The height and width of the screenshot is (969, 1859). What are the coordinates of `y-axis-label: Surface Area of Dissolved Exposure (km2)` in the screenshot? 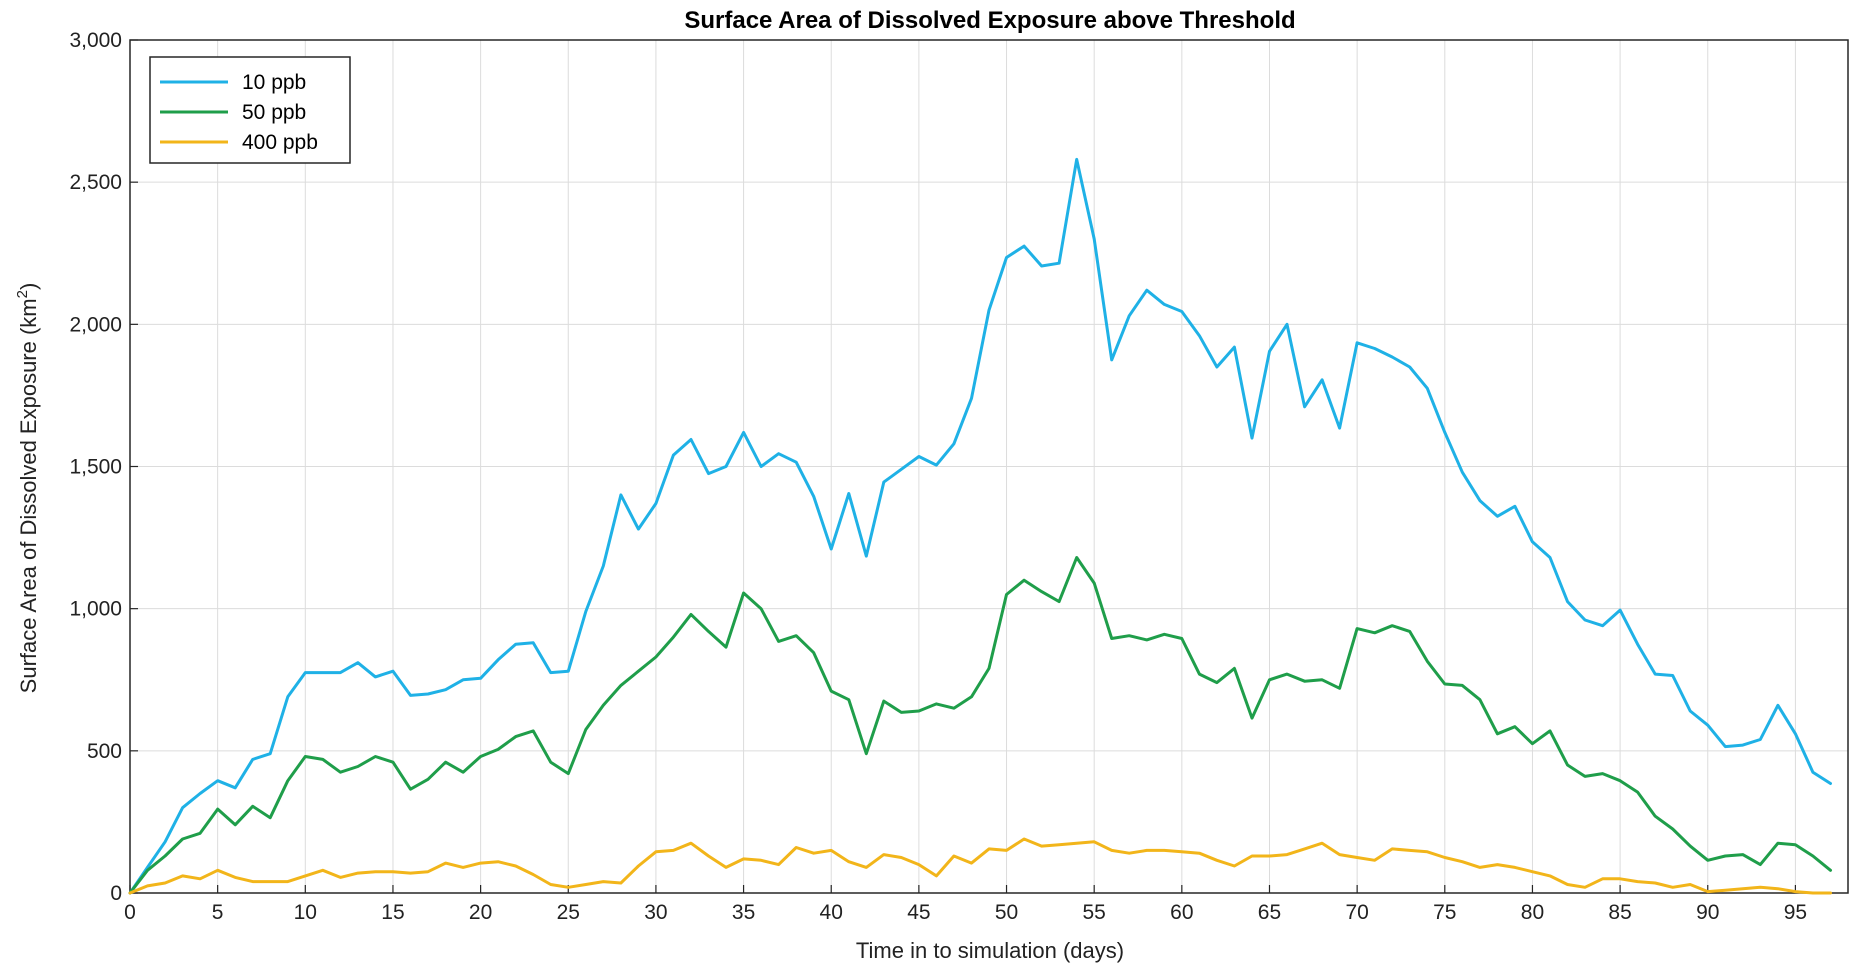 It's located at (27, 488).